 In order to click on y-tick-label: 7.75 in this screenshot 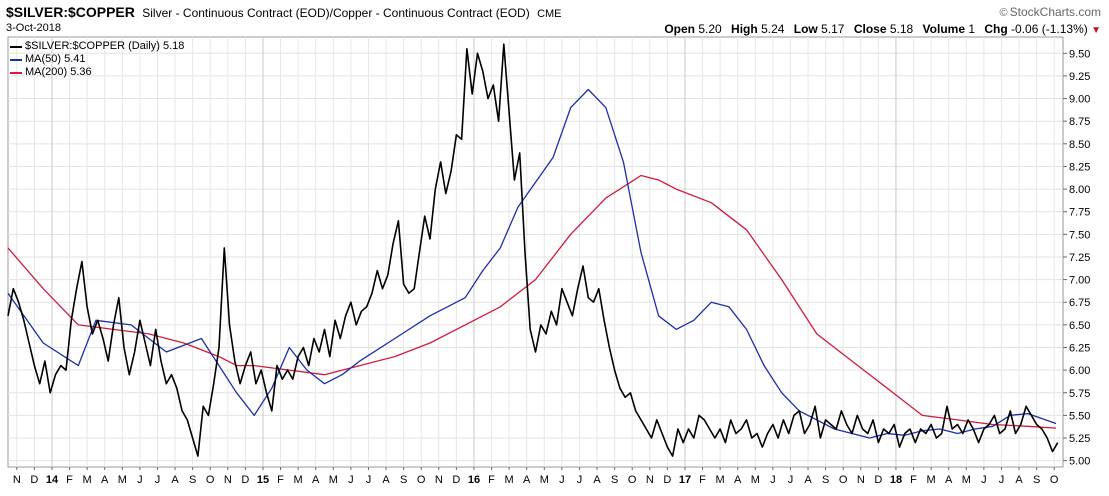, I will do `click(1079, 213)`.